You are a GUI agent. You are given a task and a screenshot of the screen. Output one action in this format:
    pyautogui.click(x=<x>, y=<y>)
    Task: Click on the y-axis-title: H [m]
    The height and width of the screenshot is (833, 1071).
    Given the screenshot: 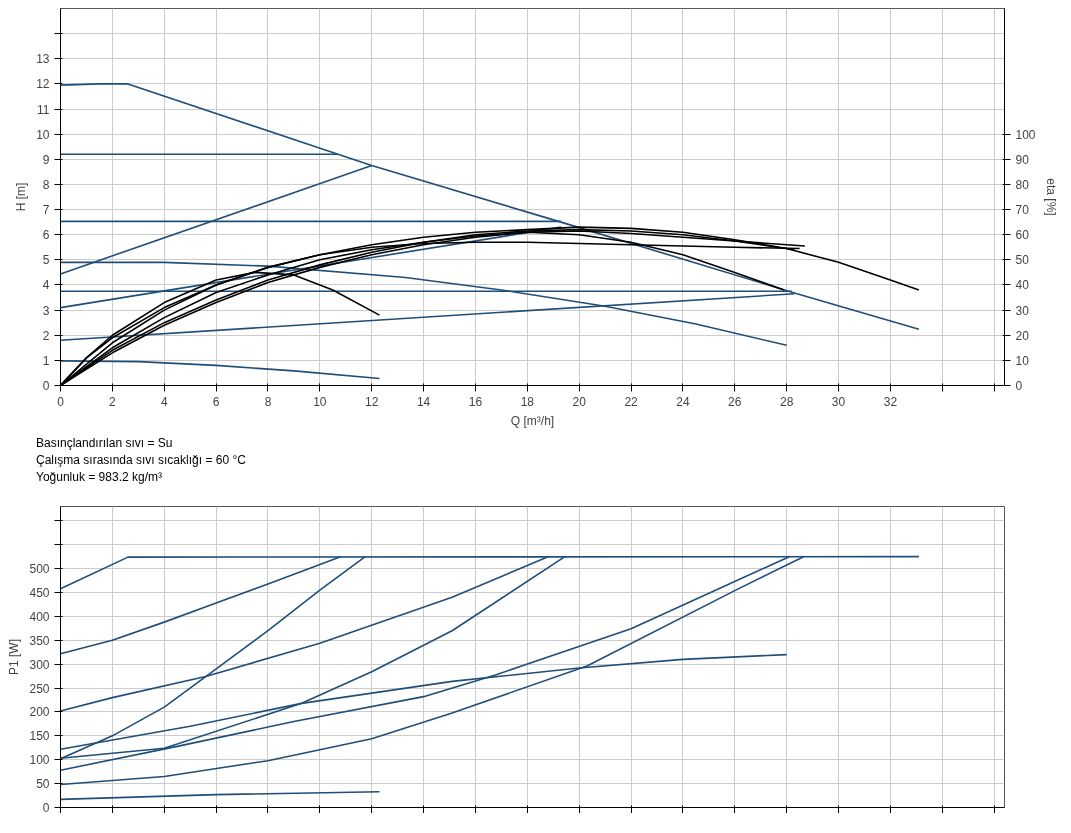 What is the action you would take?
    pyautogui.click(x=21, y=197)
    